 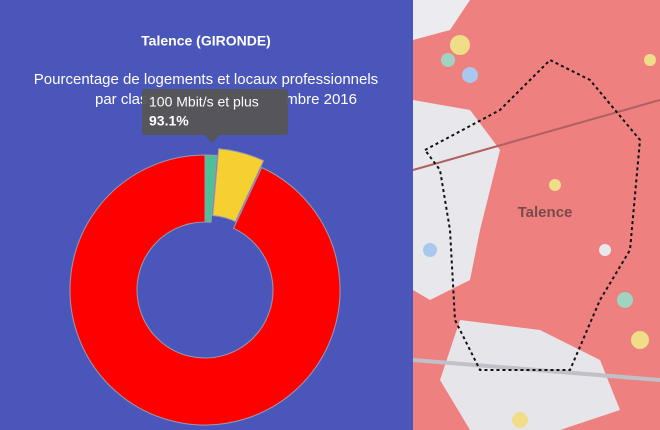 What do you see at coordinates (204, 102) in the screenshot?
I see `tooltip-category: 100 Mbit/s et plus` at bounding box center [204, 102].